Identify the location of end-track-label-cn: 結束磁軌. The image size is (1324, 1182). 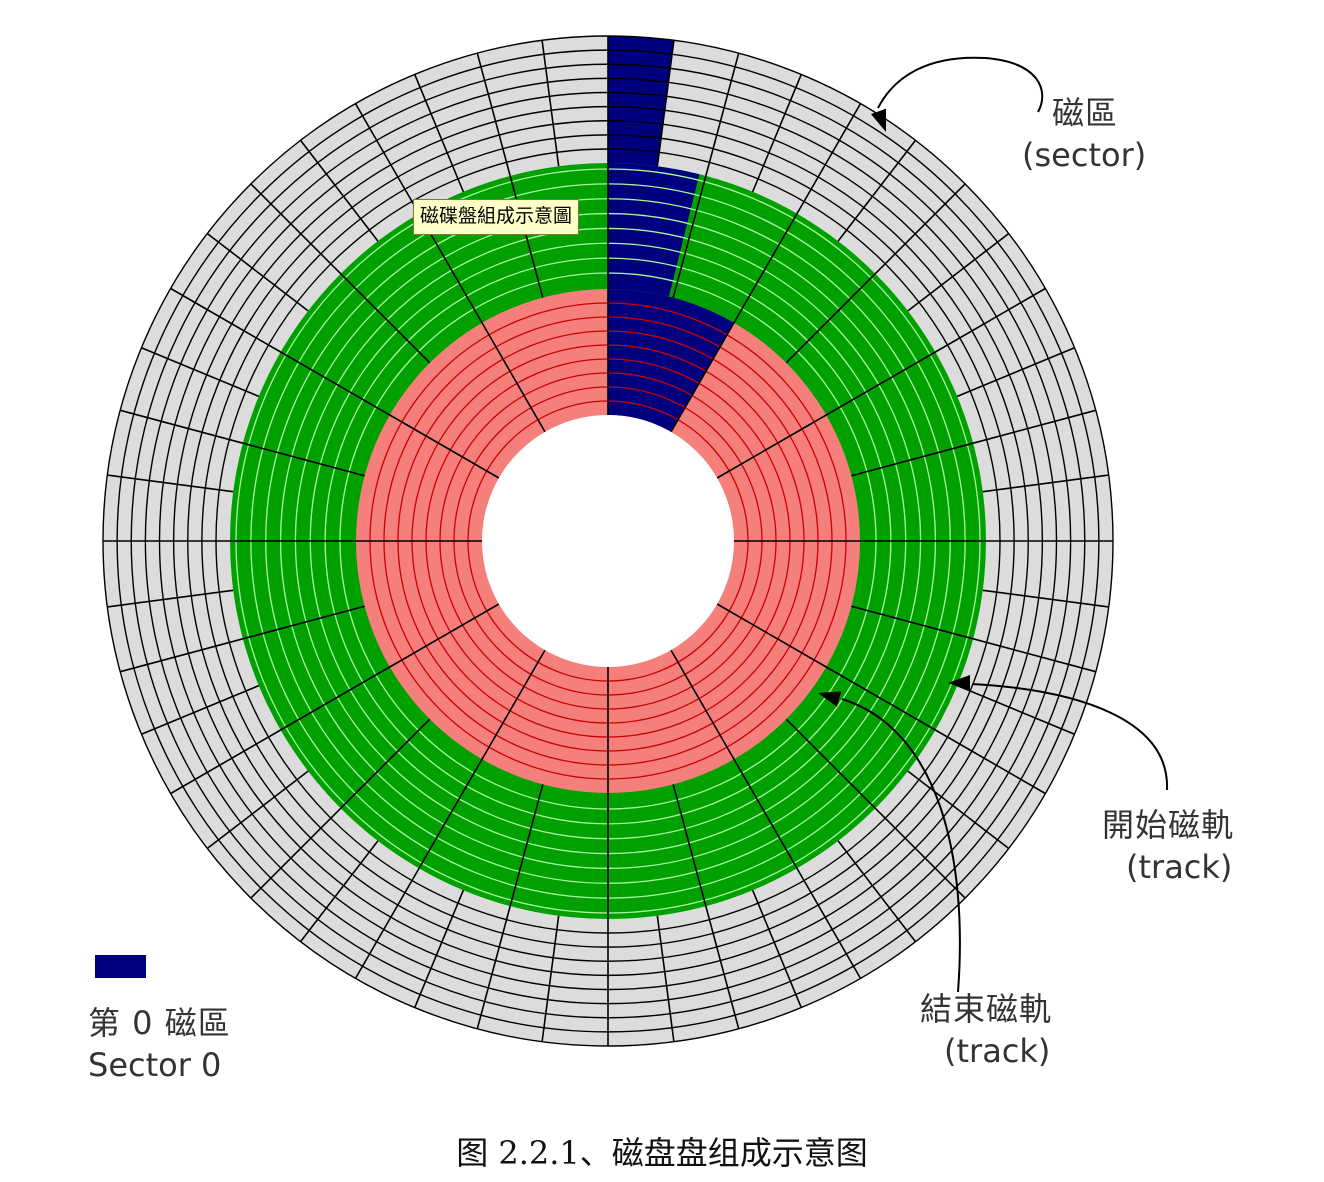
(986, 1009).